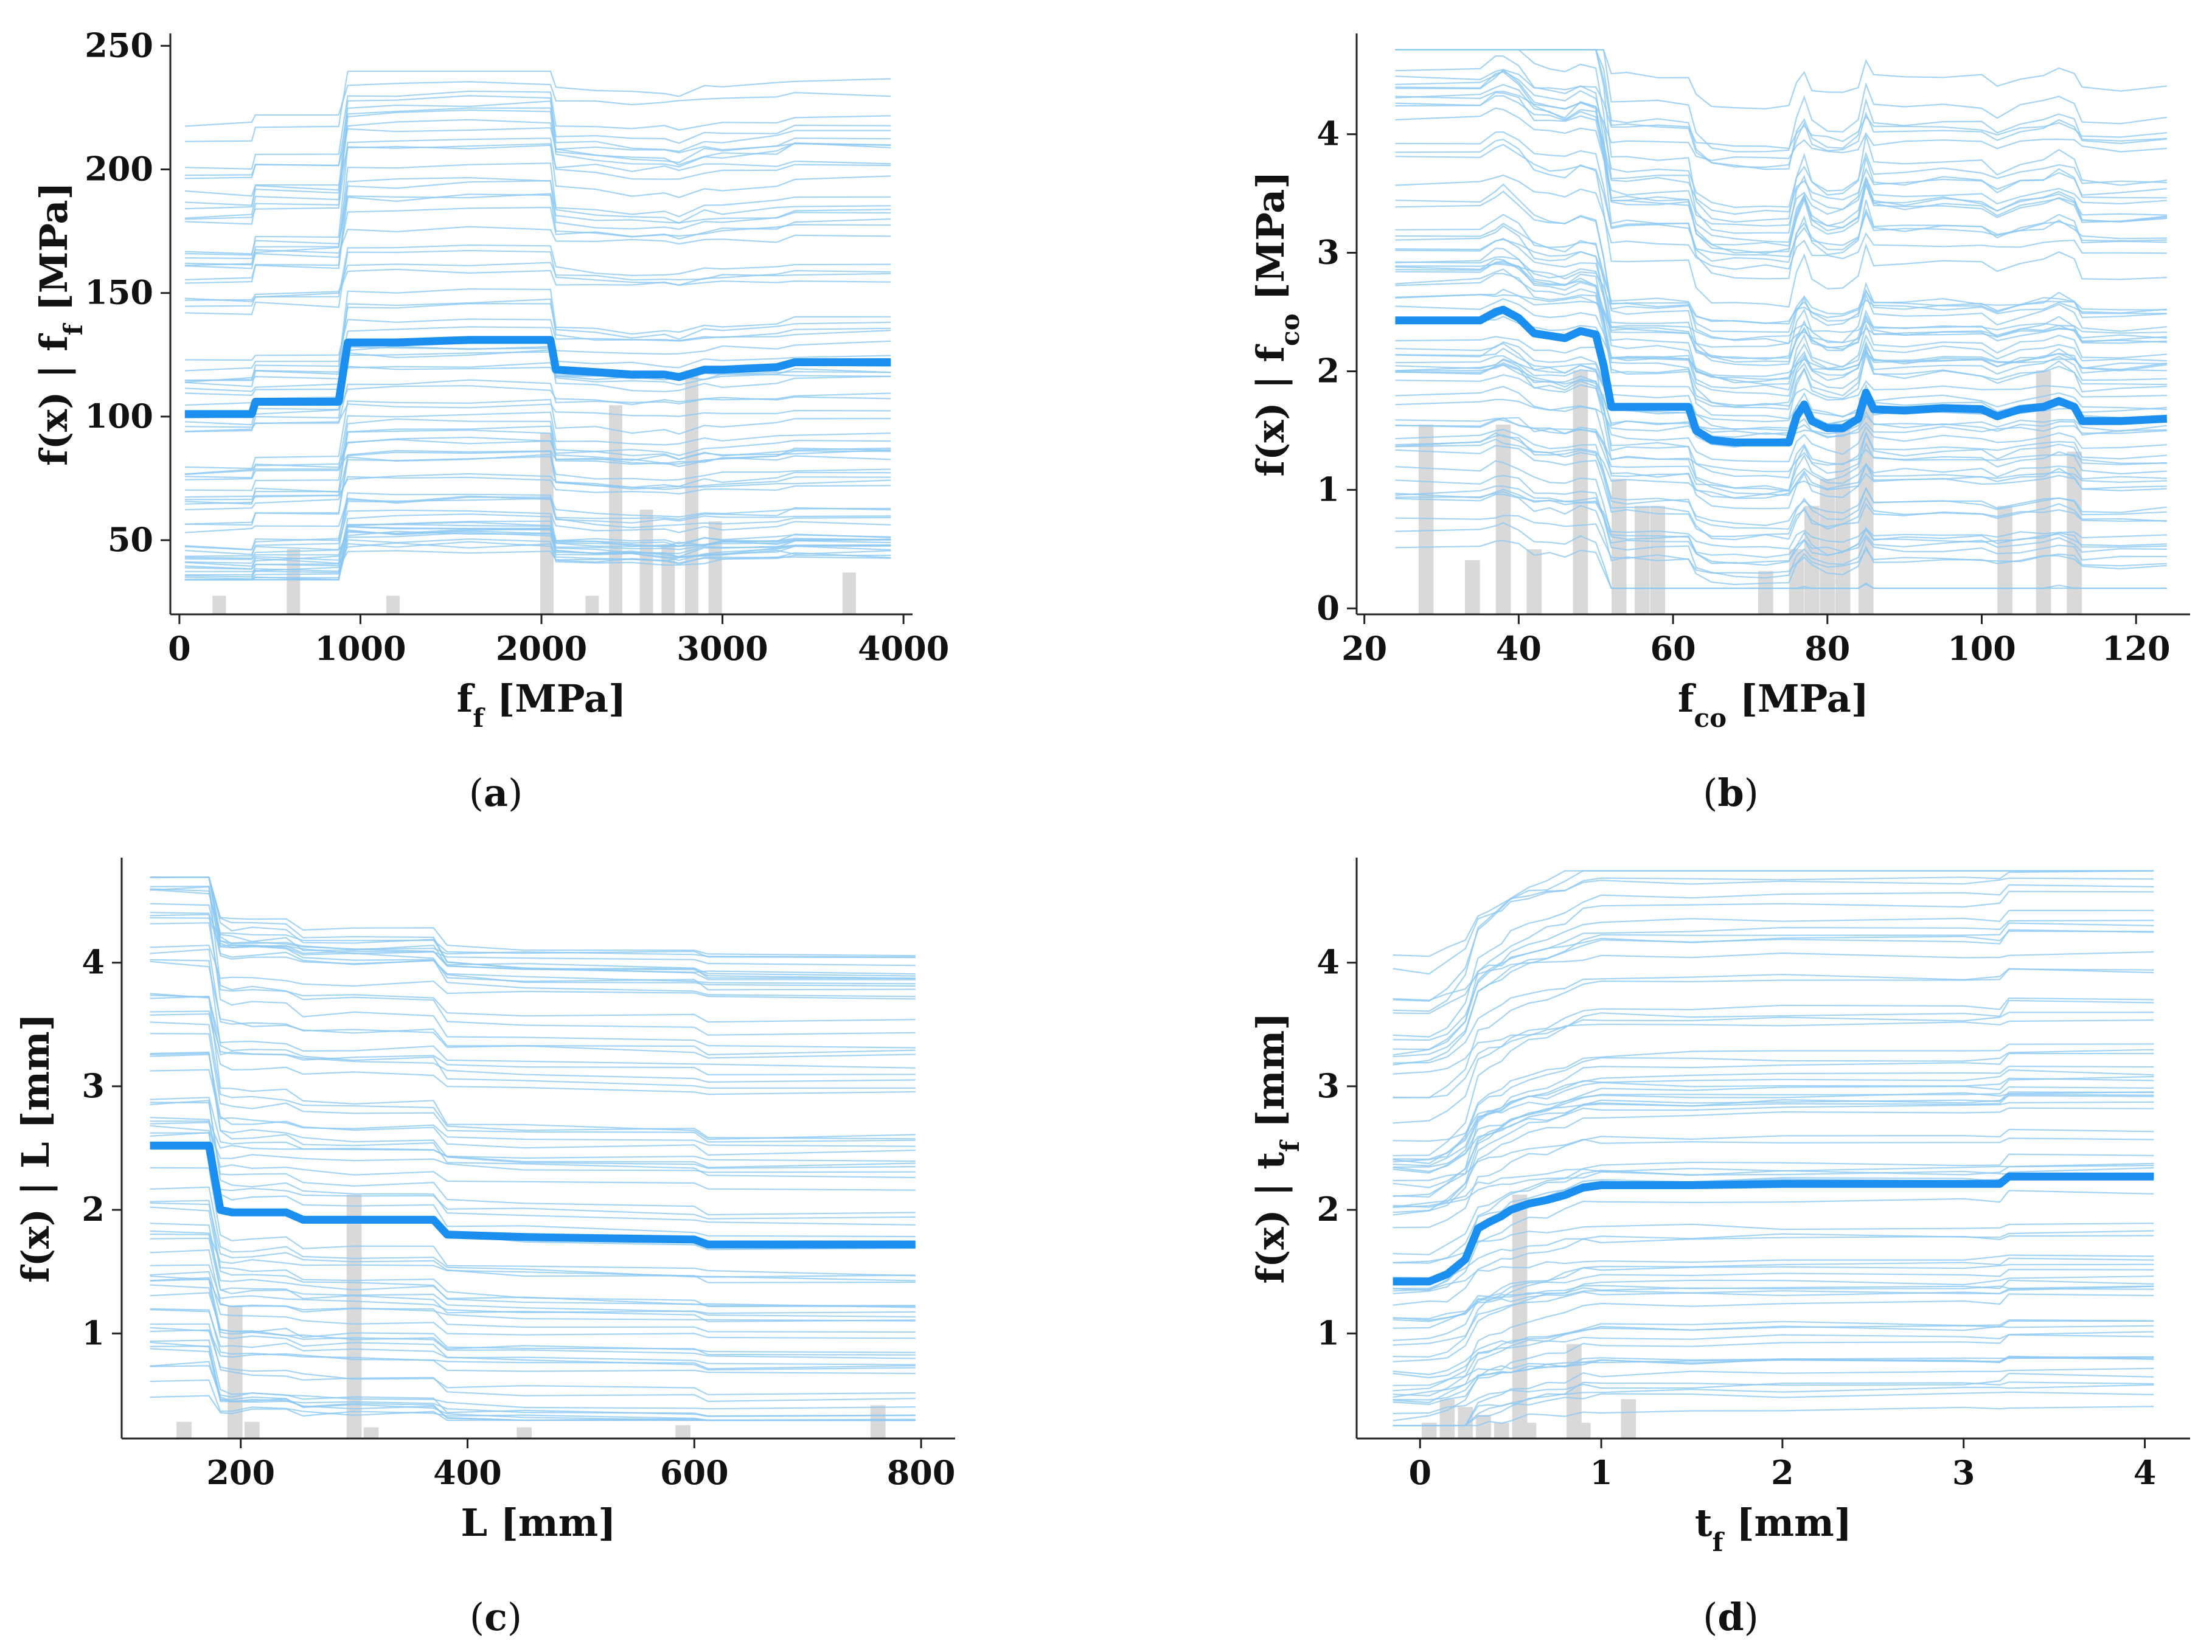 The width and height of the screenshot is (2212, 1652). I want to click on axes-c, so click(537, 1149).